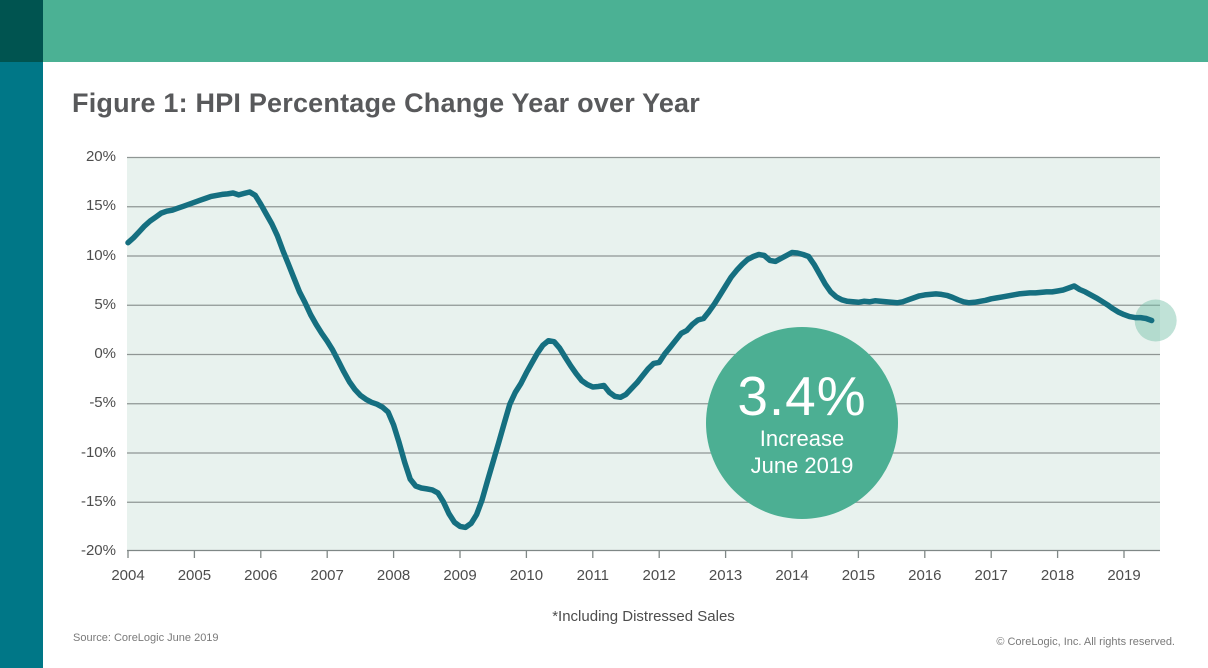  I want to click on y-axis-label: 10%, so click(100, 255).